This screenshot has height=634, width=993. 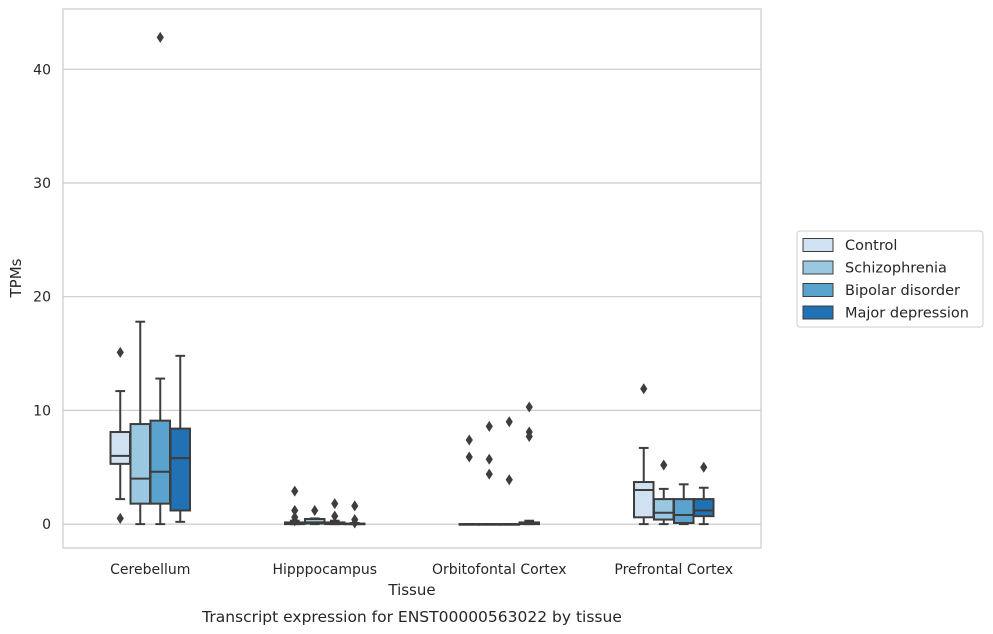 I want to click on x-tick-label: Orbitofontal Cortex, so click(x=499, y=570).